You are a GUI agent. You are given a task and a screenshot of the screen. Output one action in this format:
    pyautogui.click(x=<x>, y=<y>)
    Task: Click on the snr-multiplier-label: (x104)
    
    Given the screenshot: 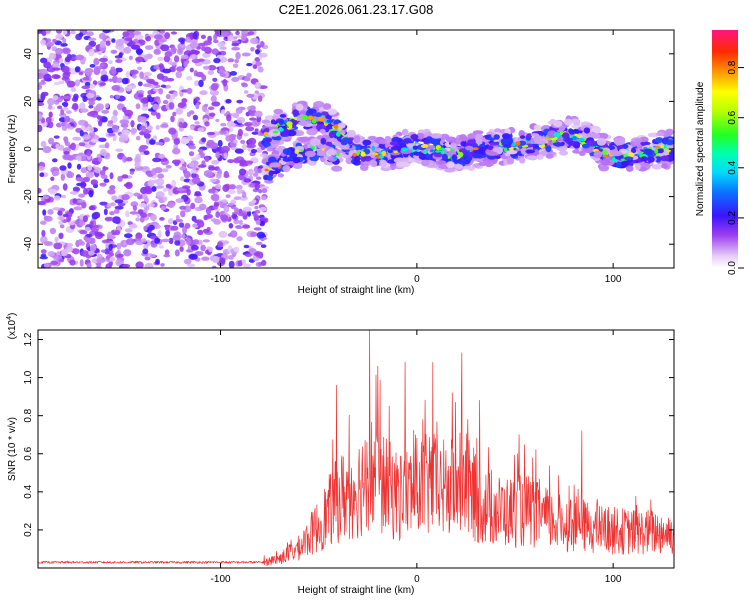 What is the action you would take?
    pyautogui.click(x=12, y=326)
    